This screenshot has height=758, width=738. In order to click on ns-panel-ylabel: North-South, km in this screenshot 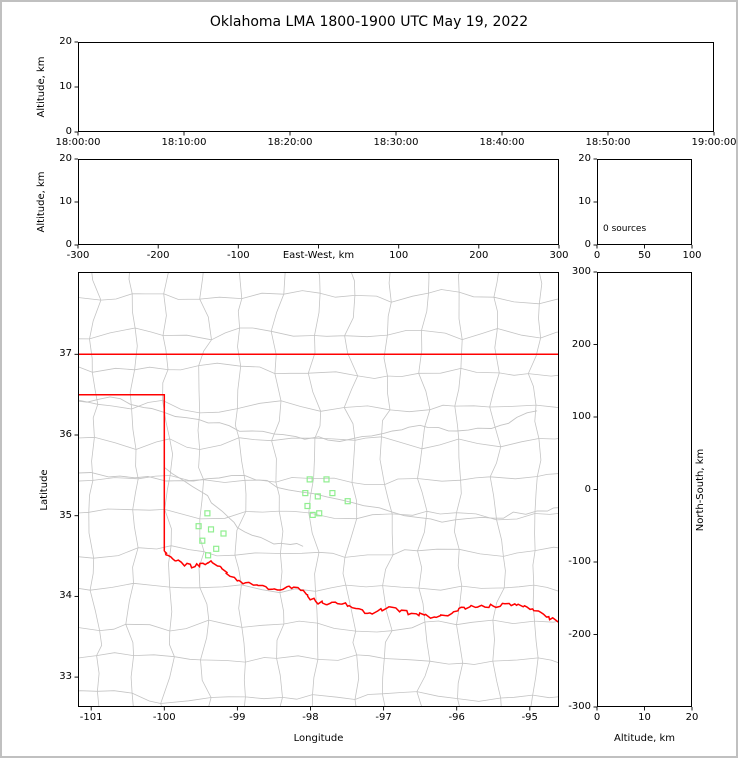, I will do `click(700, 490)`.